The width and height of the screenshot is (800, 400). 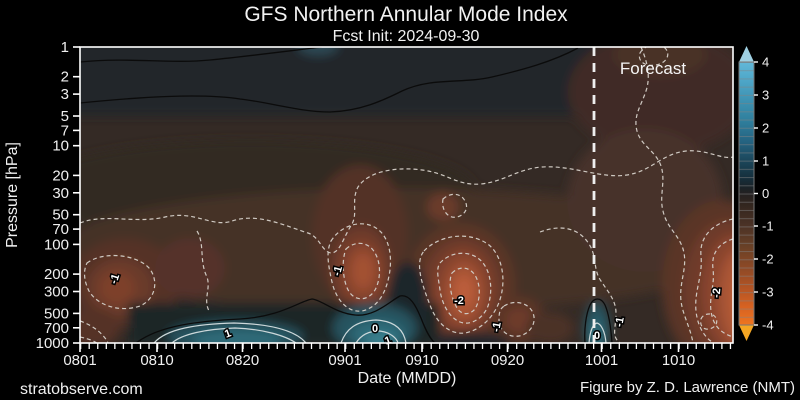 I want to click on colorbar-tick: 0, so click(x=765, y=193).